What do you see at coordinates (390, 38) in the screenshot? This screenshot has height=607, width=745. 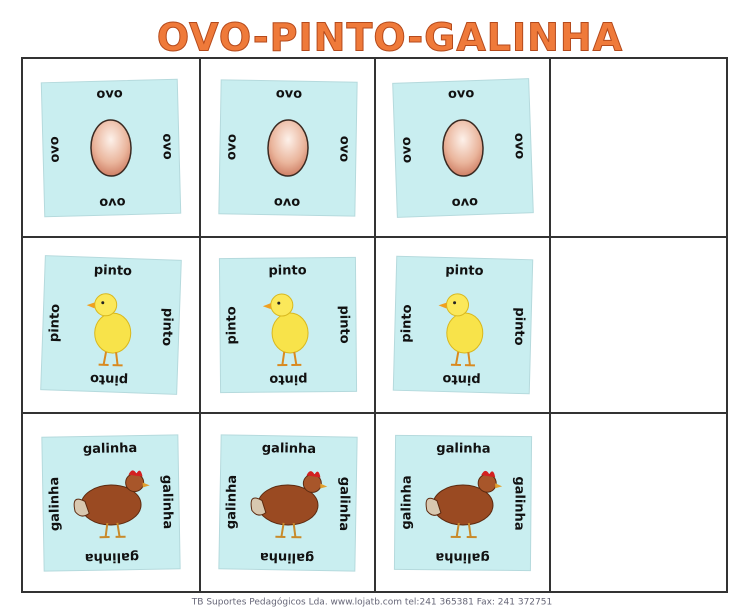 I see `title: OVO-PINTO-GALINHA` at bounding box center [390, 38].